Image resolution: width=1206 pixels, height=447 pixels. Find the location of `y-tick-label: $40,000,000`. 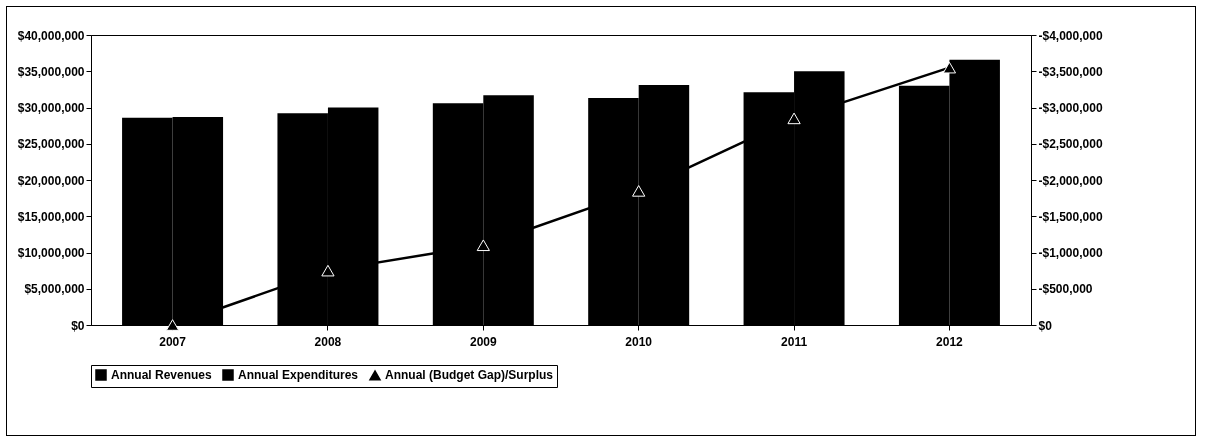

y-tick-label: $40,000,000 is located at coordinates (51, 35).